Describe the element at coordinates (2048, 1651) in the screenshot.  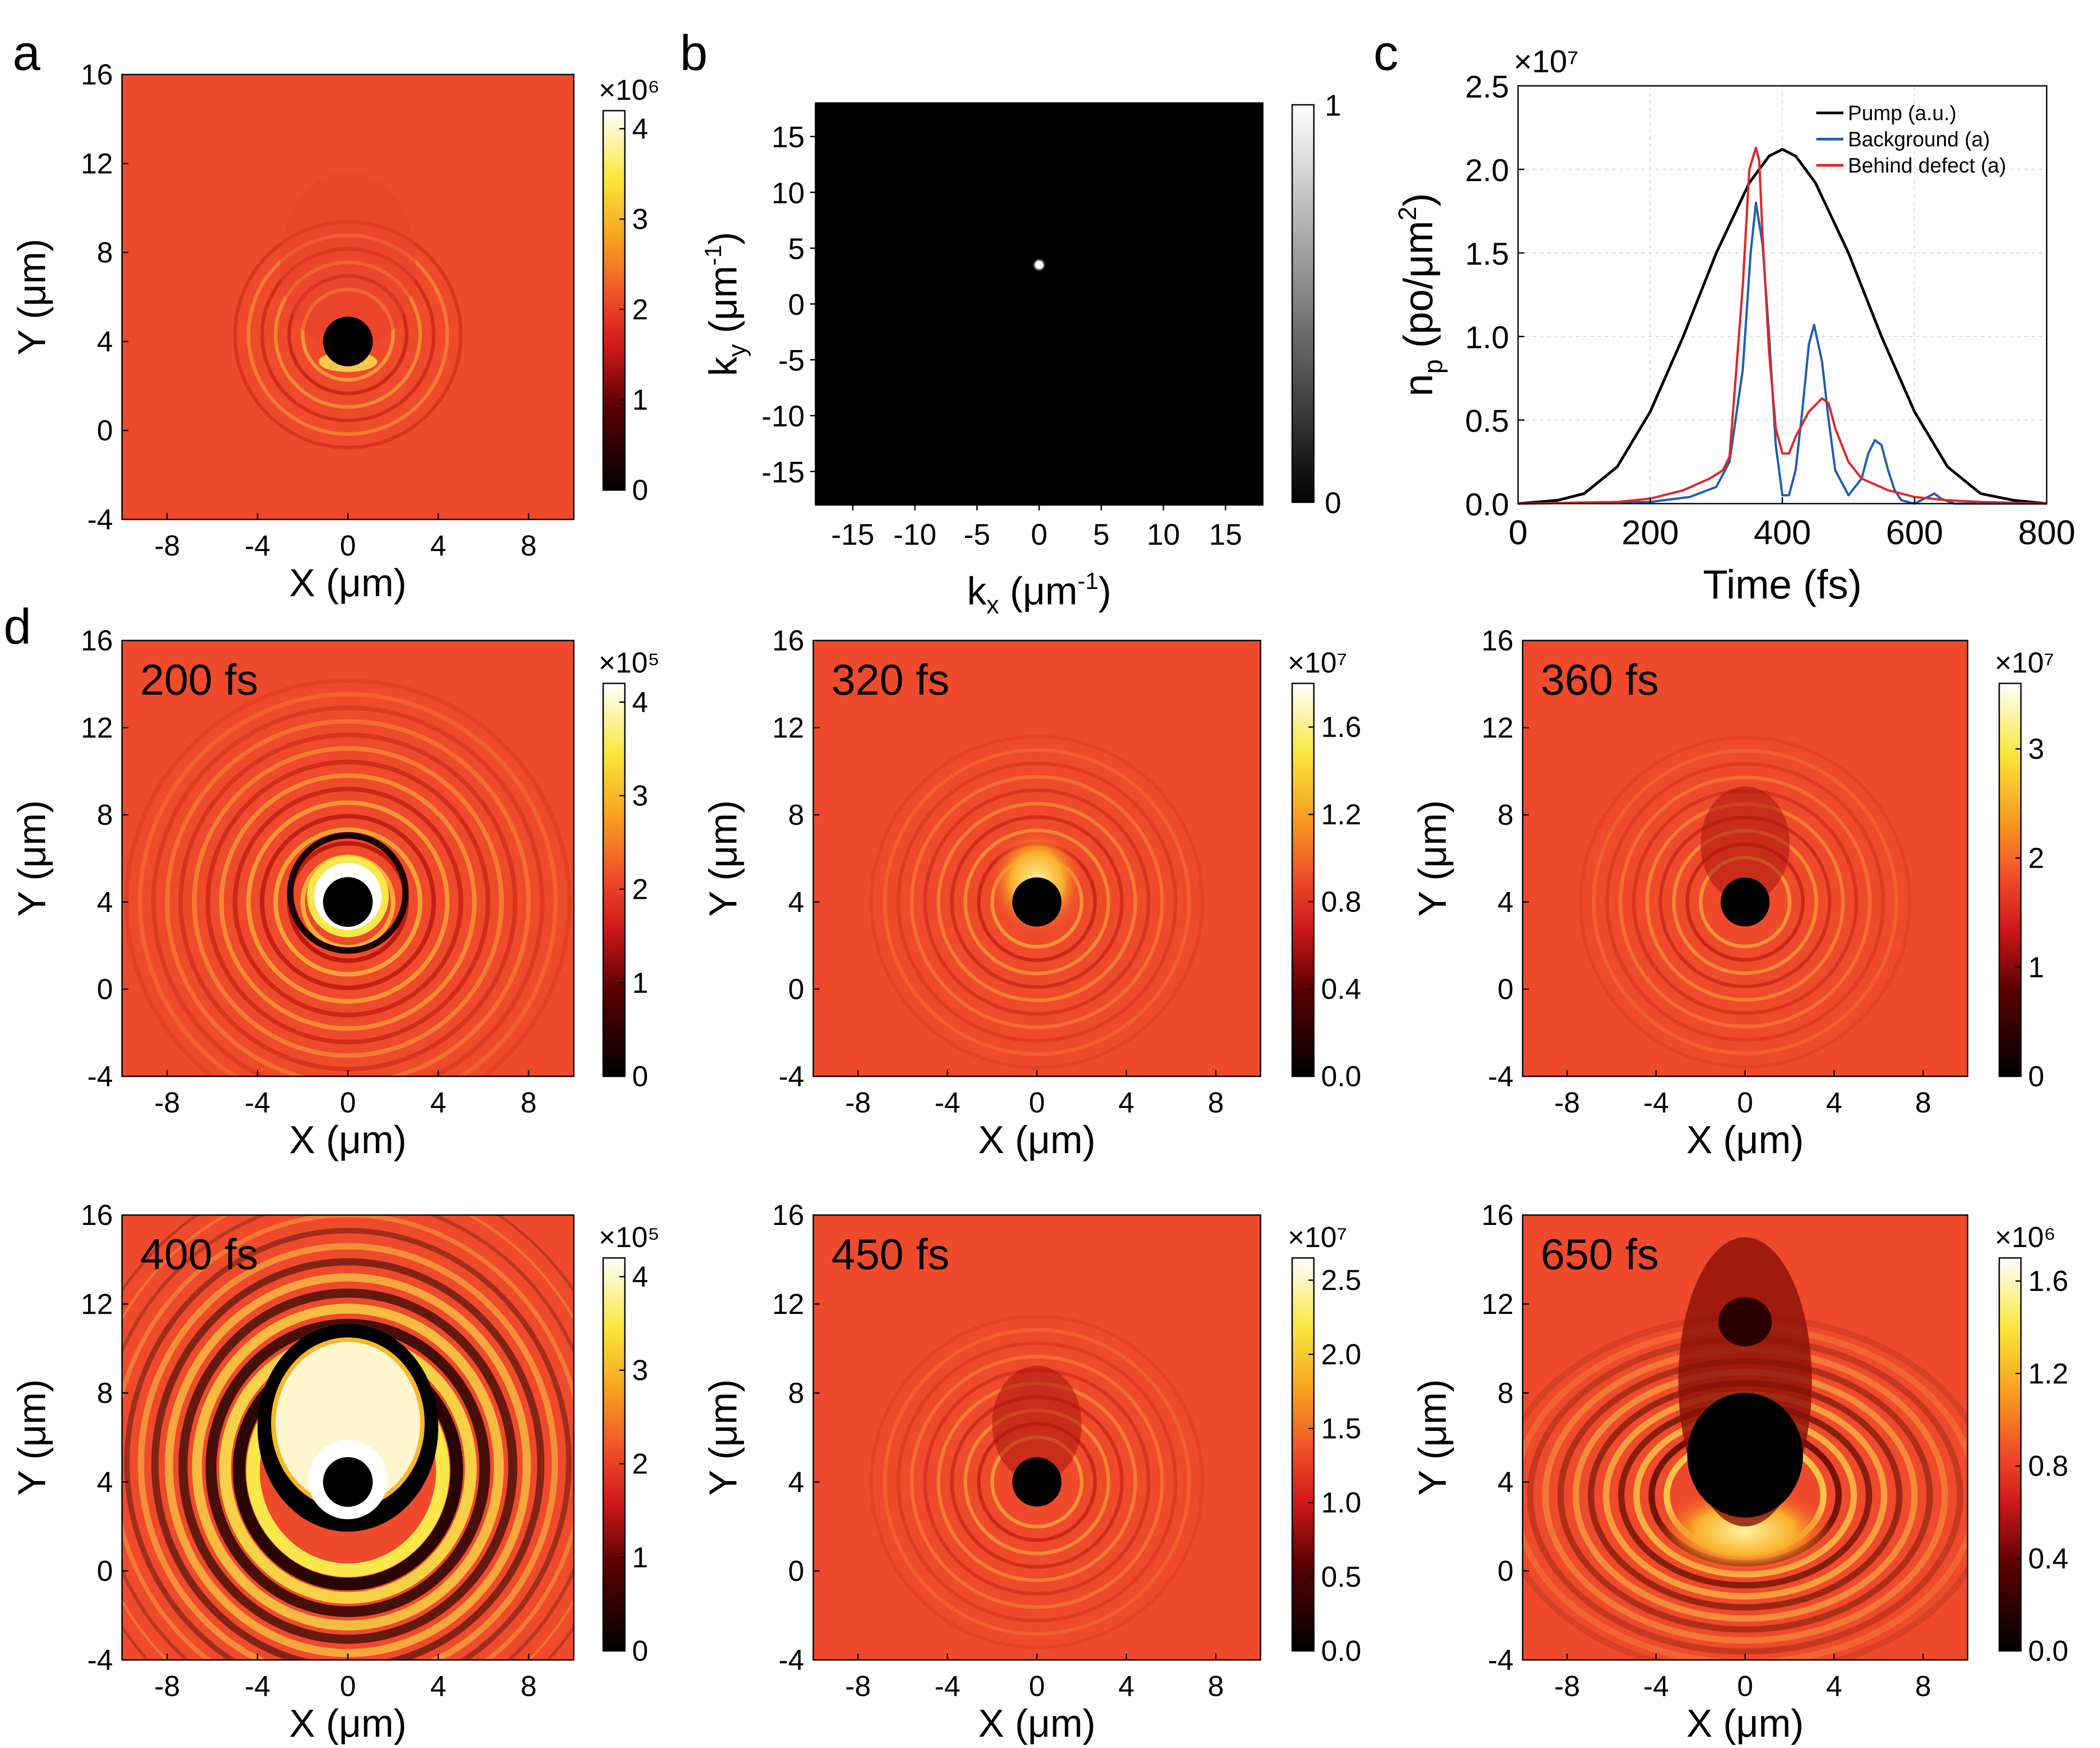
I see `colorbar-tick-label: 0.0` at that location.